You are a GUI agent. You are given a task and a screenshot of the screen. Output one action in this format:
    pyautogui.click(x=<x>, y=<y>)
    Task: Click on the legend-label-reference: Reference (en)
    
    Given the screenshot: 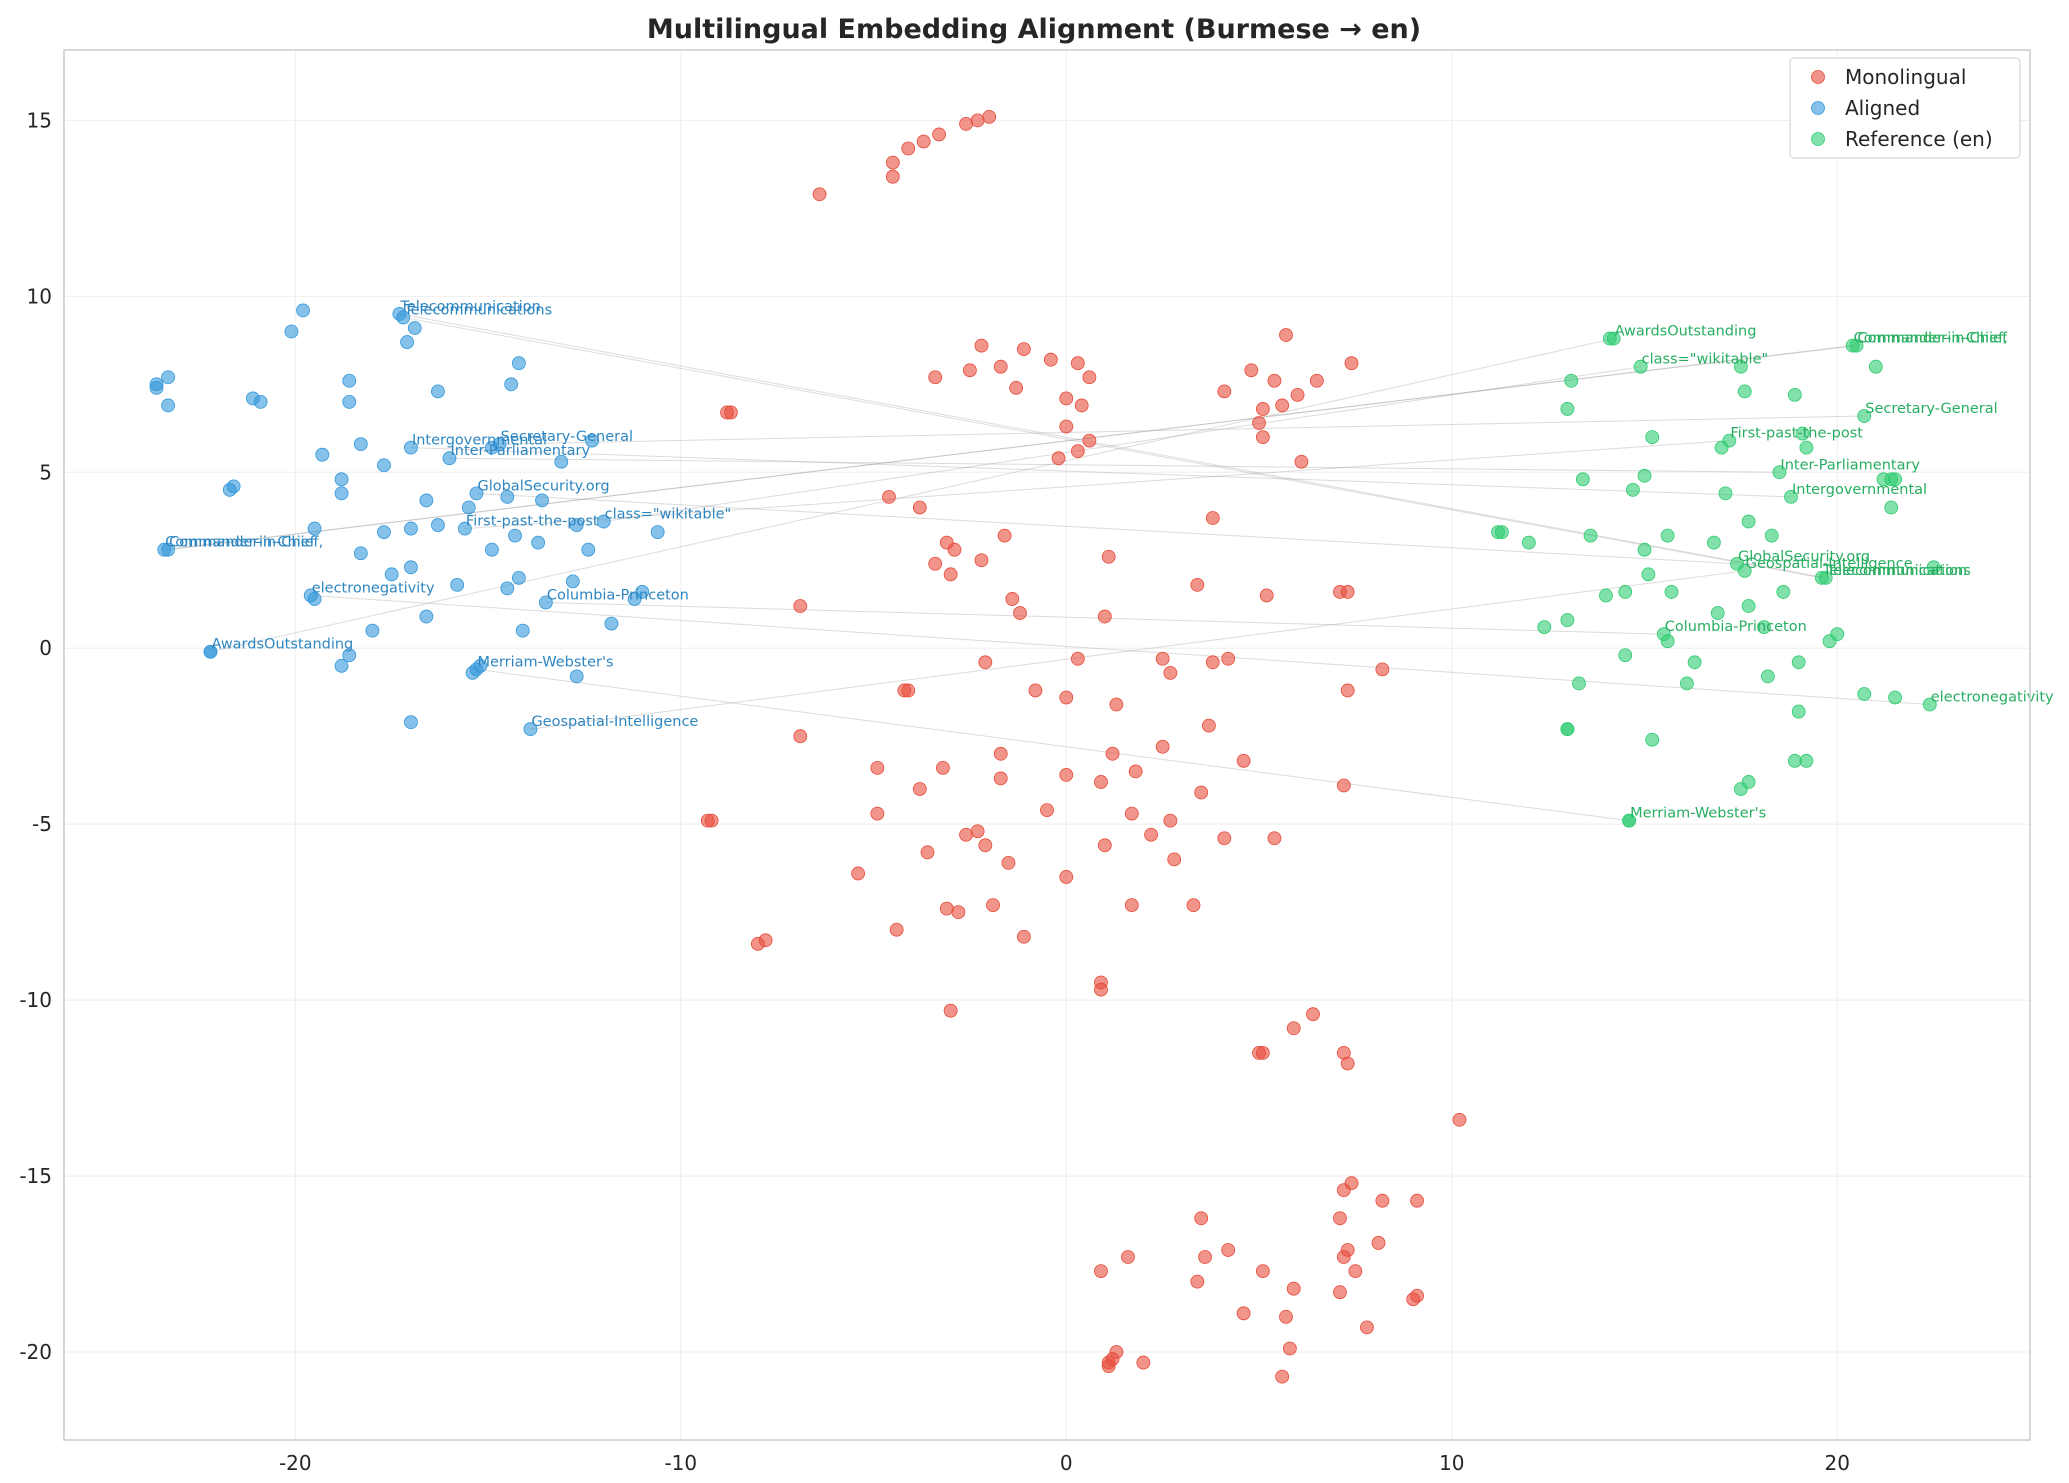 What is the action you would take?
    pyautogui.click(x=1919, y=139)
    